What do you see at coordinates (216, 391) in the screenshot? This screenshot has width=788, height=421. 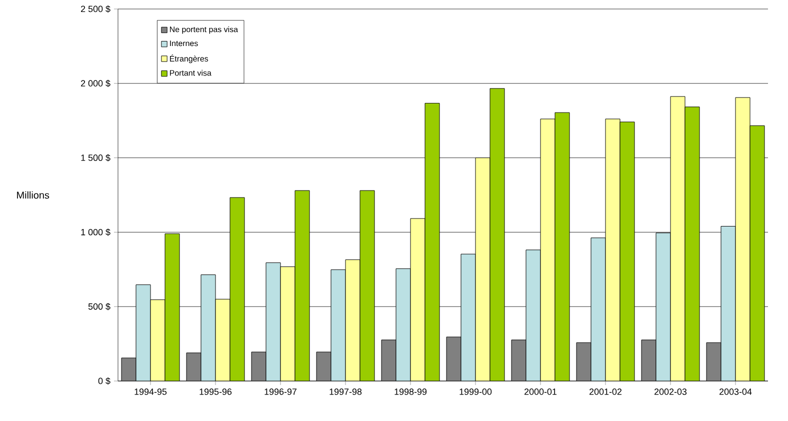 I see `x-tick-label: 1995-96` at bounding box center [216, 391].